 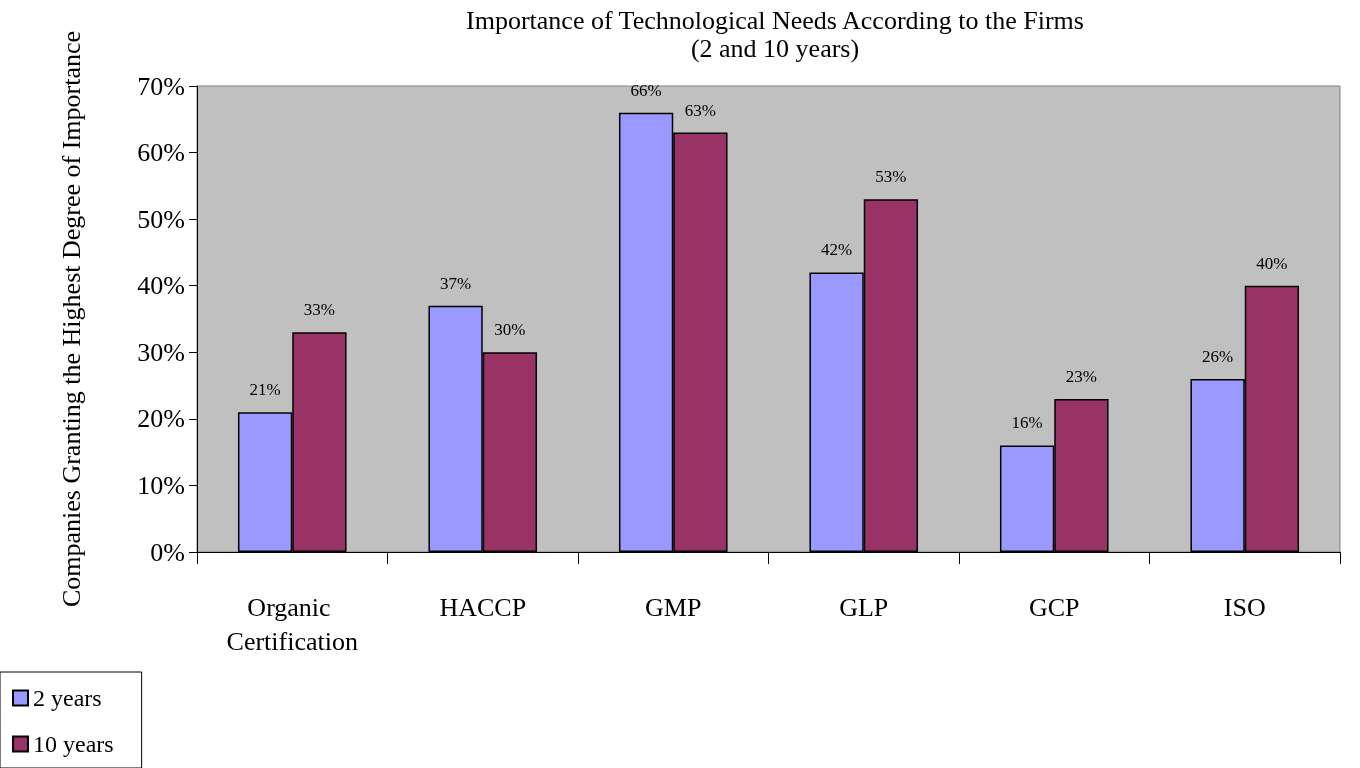 I want to click on x-tick-label: GLP, so click(x=864, y=607).